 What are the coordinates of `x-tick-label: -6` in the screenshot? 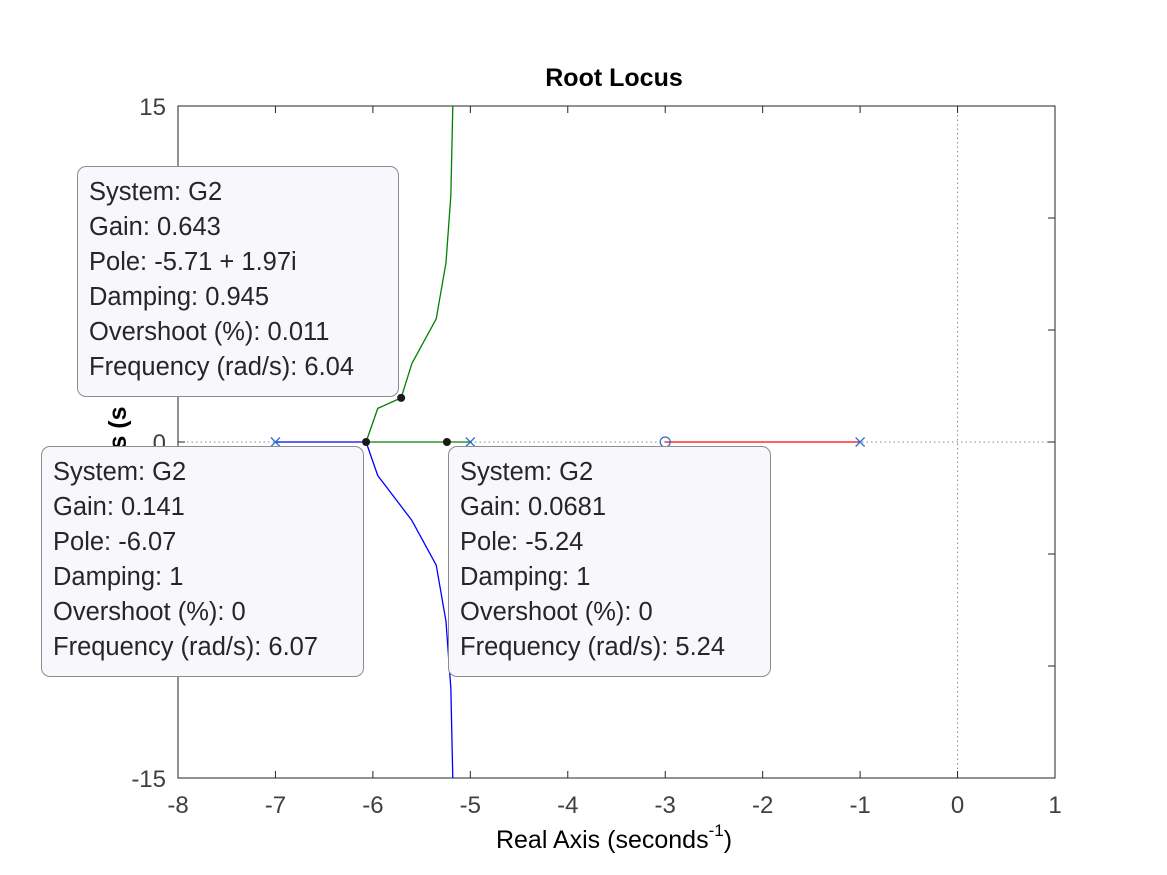 It's located at (372, 805).